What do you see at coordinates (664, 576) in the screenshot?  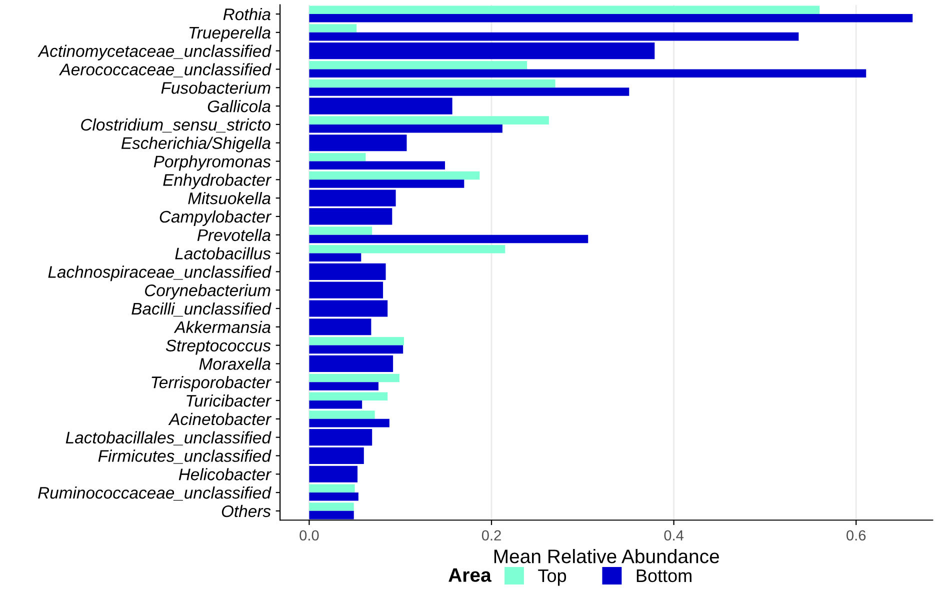 I see `legend-label: Bottom` at bounding box center [664, 576].